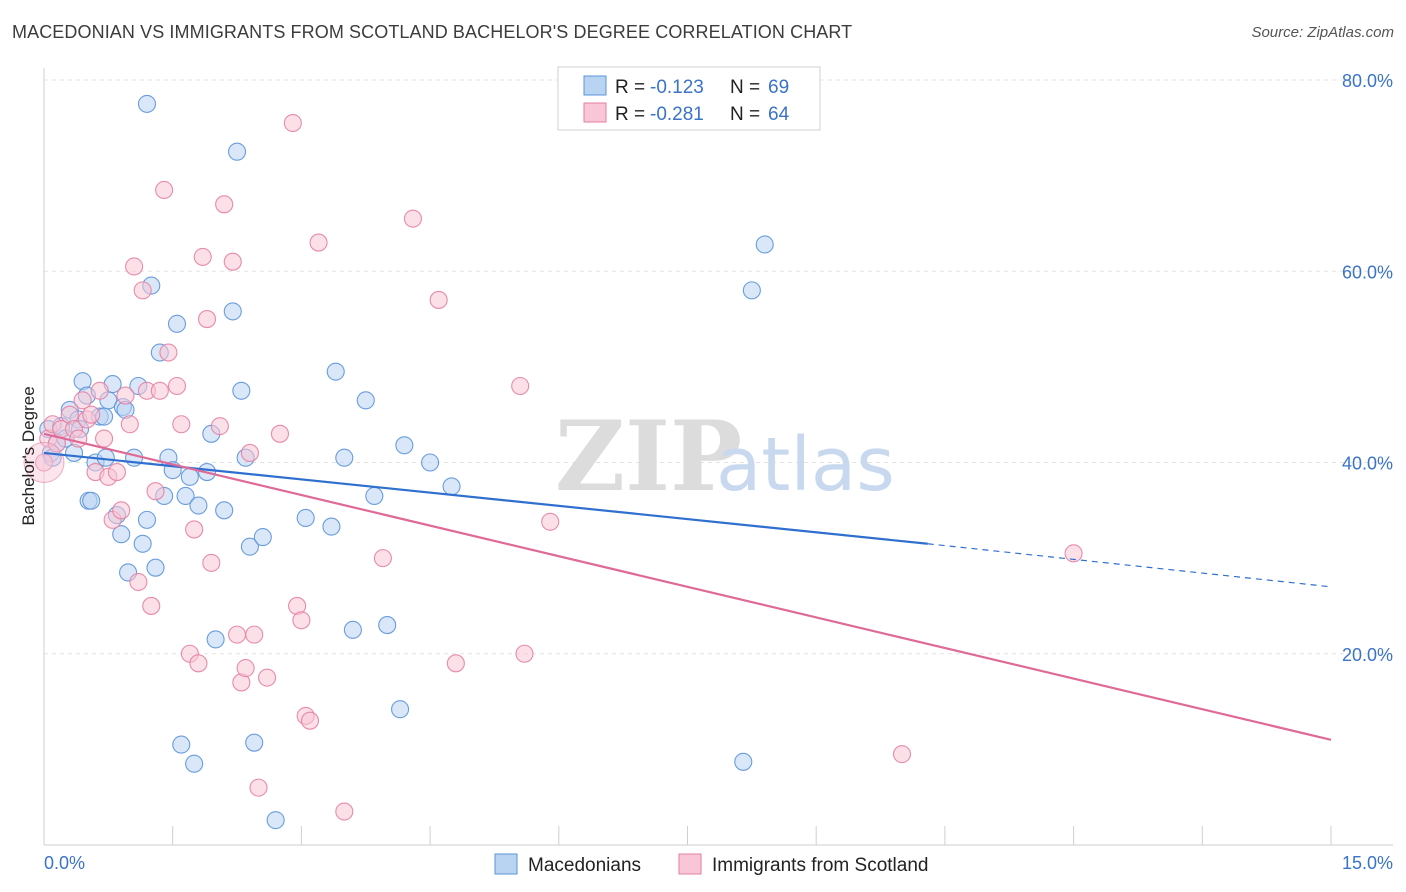  I want to click on legend-n-label-2: N =, so click(745, 114).